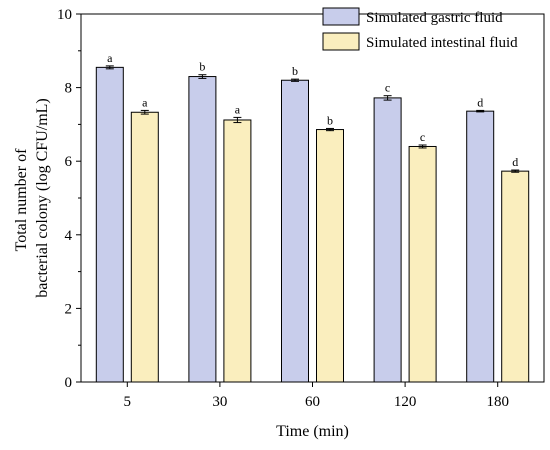  What do you see at coordinates (110, 58) in the screenshot?
I see `significance-label-series-0-cat-0: a` at bounding box center [110, 58].